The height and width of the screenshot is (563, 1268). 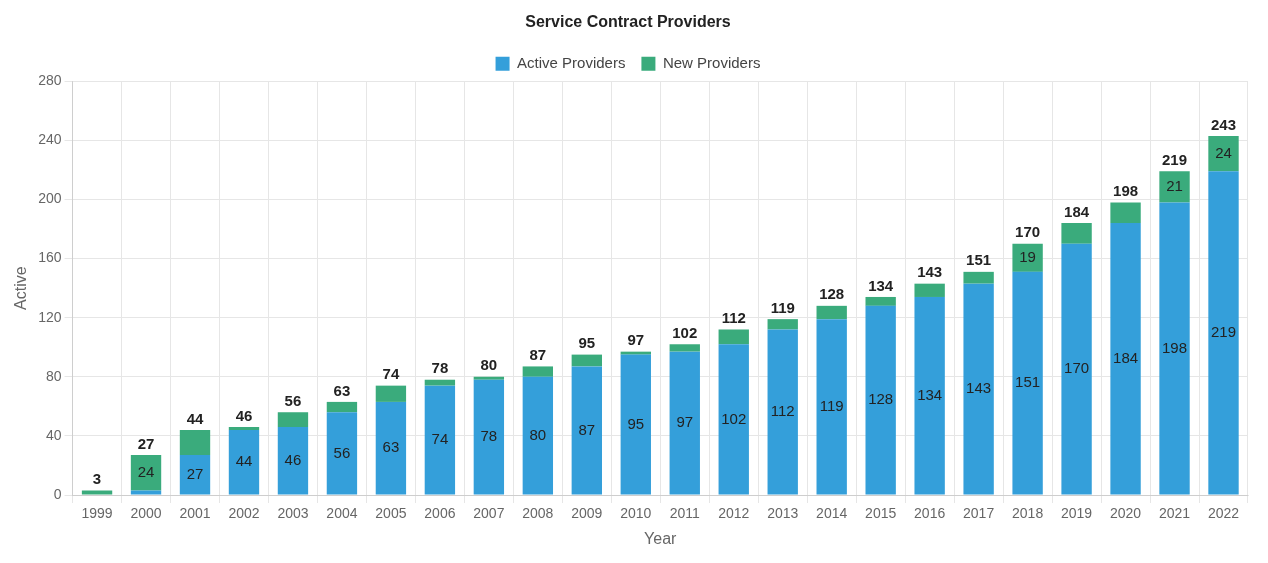 I want to click on data-label: 97, so click(x=685, y=422).